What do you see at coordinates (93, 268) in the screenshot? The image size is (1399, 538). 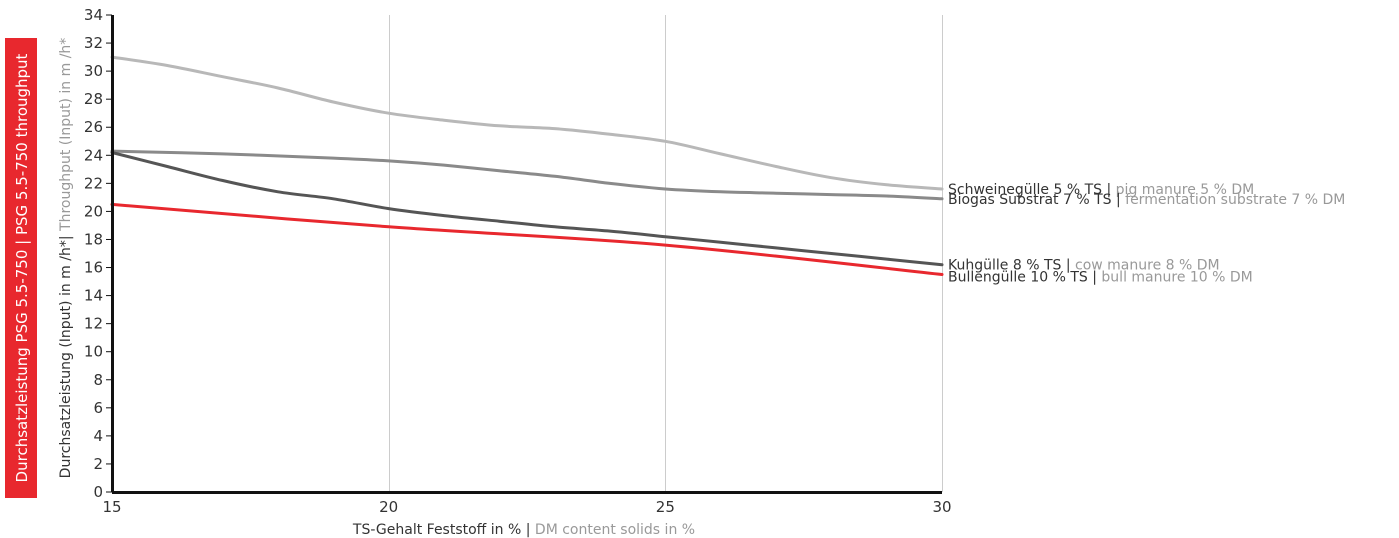 I see `y-tick-label: 16` at bounding box center [93, 268].